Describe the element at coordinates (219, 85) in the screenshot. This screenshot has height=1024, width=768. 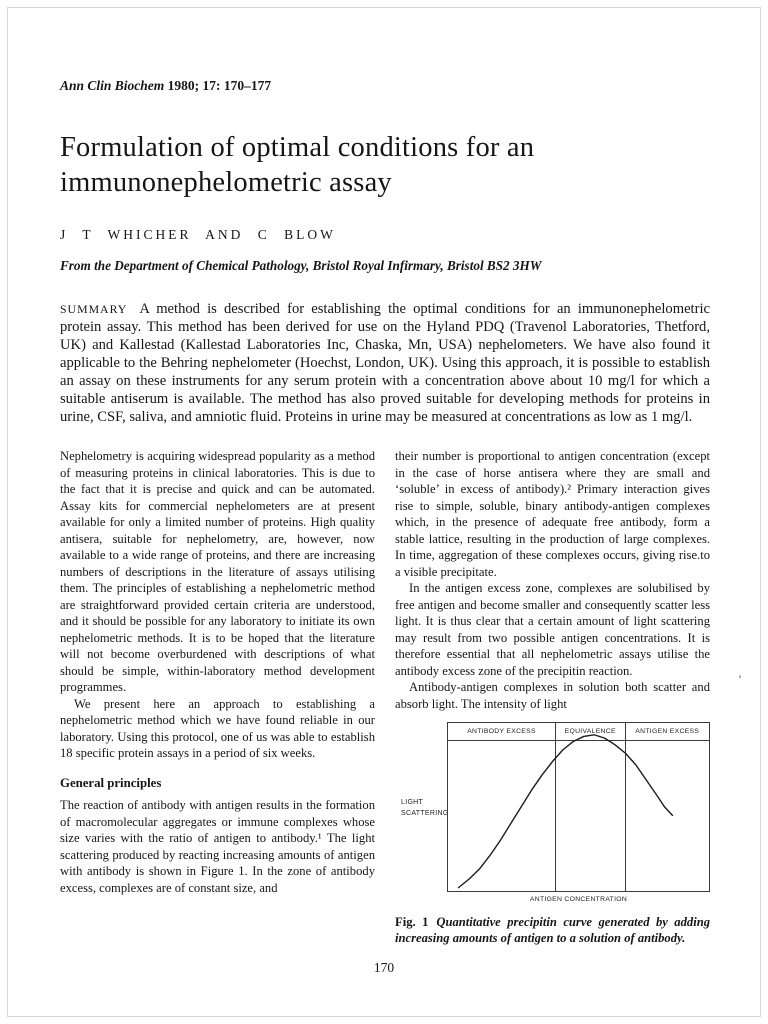
I see `journal-citation: 1980; 17: 170–177` at that location.